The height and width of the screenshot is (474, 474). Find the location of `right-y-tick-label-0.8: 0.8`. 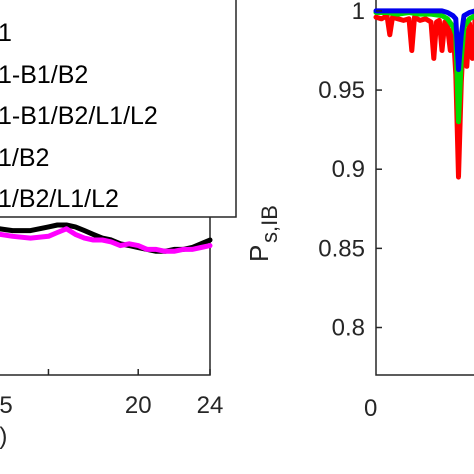

right-y-tick-label-0.8: 0.8 is located at coordinates (348, 328).